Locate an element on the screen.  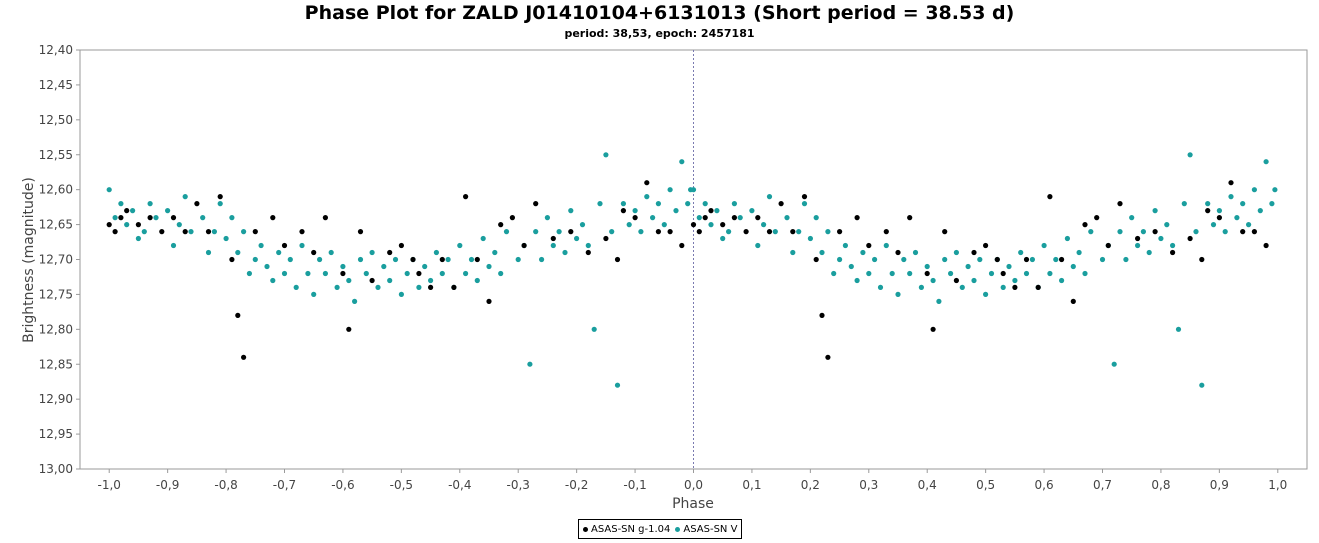
x-tick-label: 0,1 is located at coordinates (751, 485).